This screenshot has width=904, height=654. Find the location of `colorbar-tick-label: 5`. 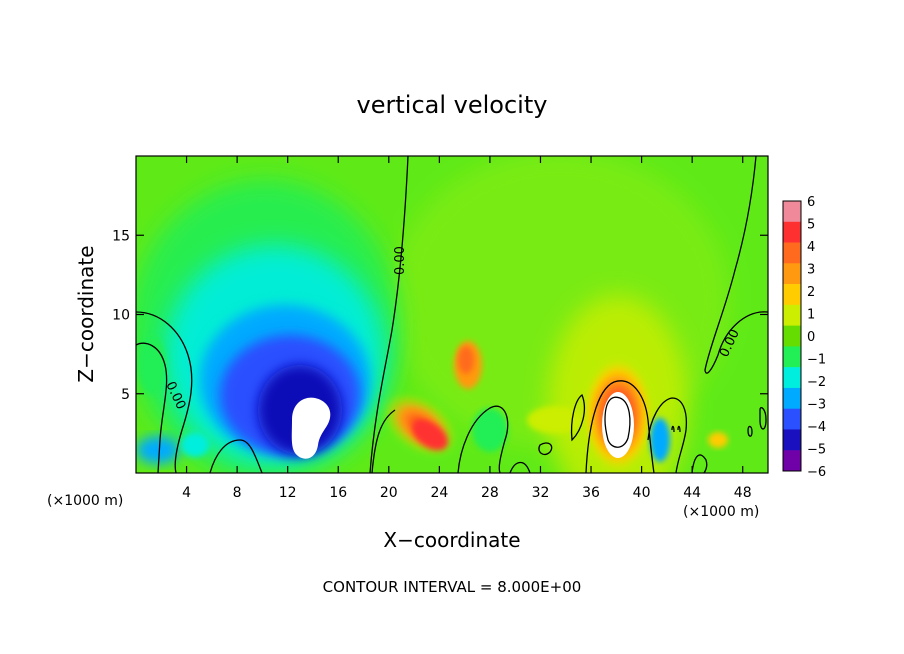

colorbar-tick-label: 5 is located at coordinates (811, 225).